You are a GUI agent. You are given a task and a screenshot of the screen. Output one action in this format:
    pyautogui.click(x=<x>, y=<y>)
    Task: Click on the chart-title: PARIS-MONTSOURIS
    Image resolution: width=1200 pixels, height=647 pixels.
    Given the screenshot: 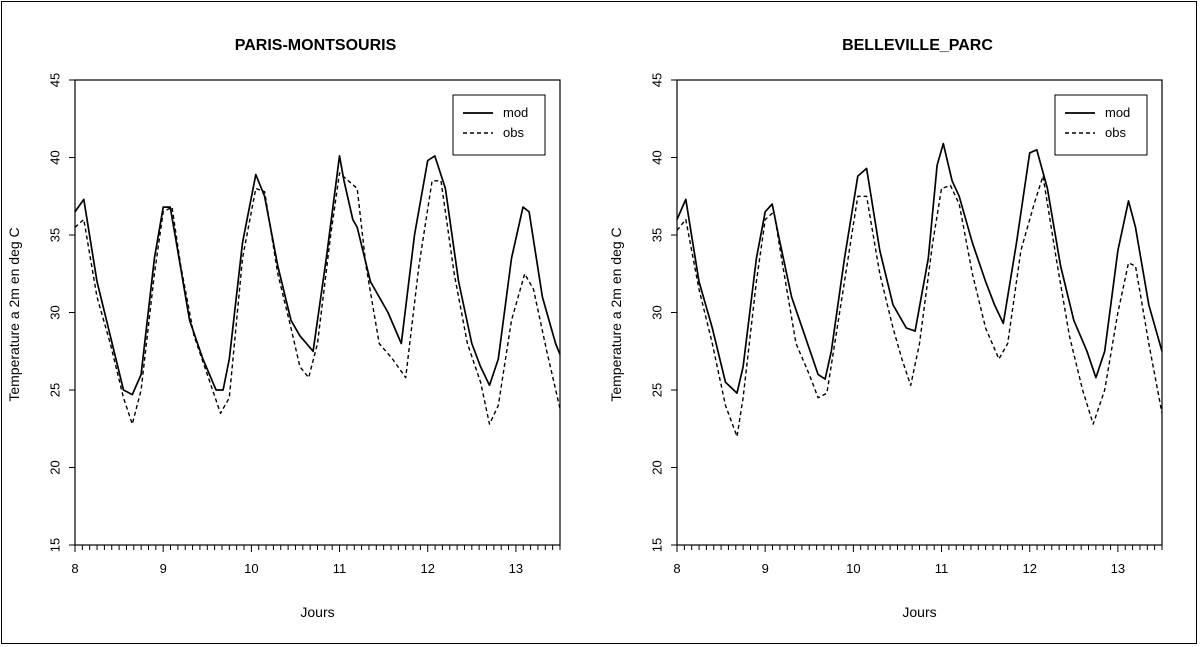 What is the action you would take?
    pyautogui.click(x=316, y=45)
    